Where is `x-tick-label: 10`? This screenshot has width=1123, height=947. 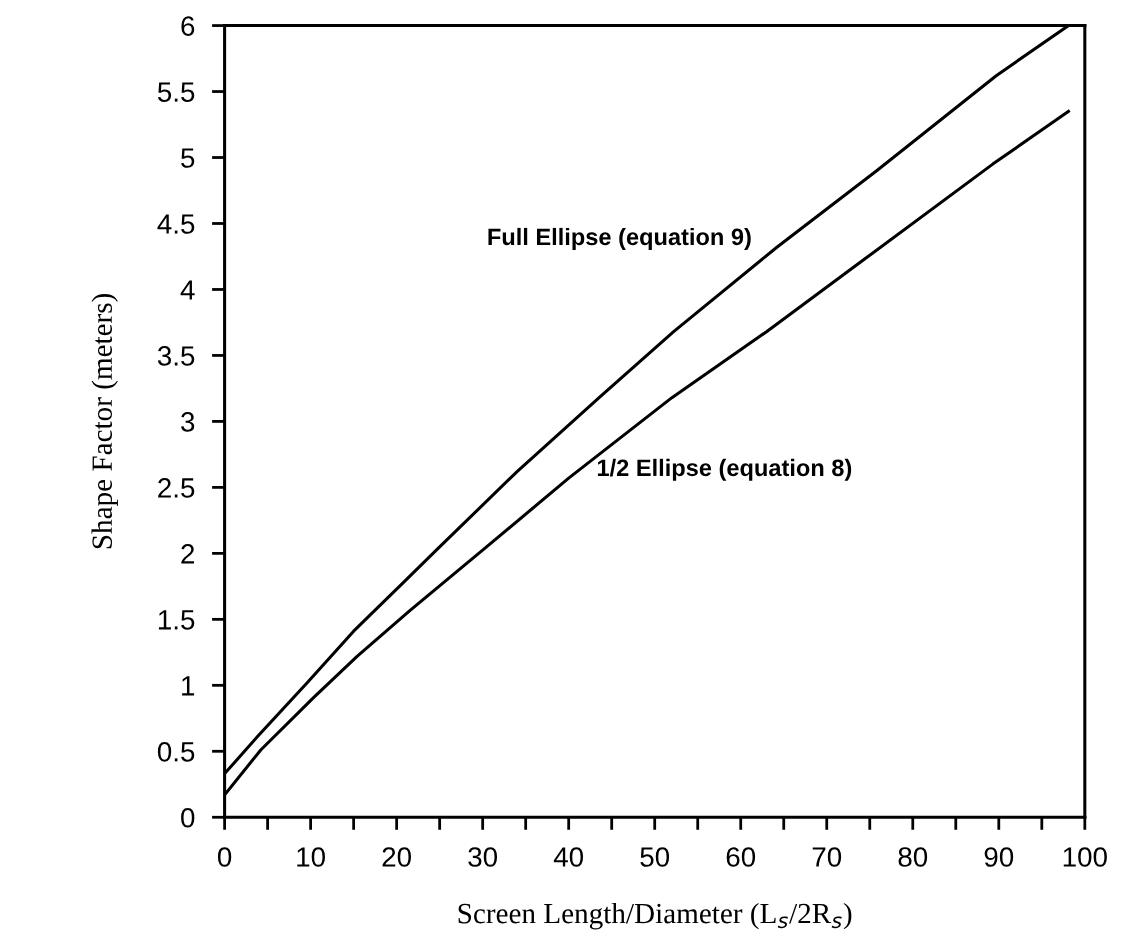 x-tick-label: 10 is located at coordinates (311, 857).